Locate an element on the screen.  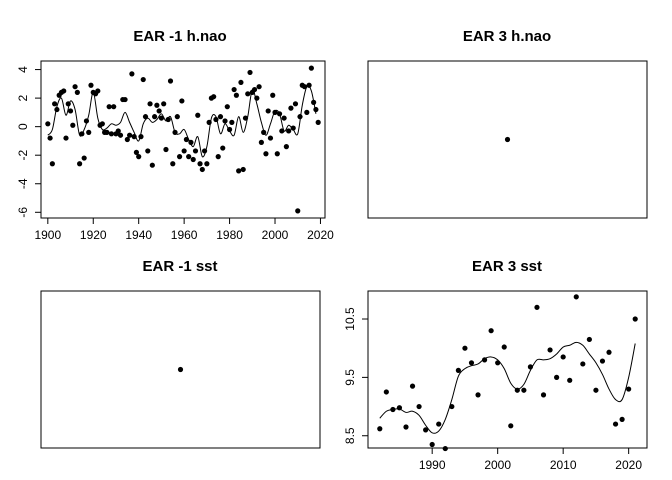
y-tick-label: -2 is located at coordinates (23, 155).